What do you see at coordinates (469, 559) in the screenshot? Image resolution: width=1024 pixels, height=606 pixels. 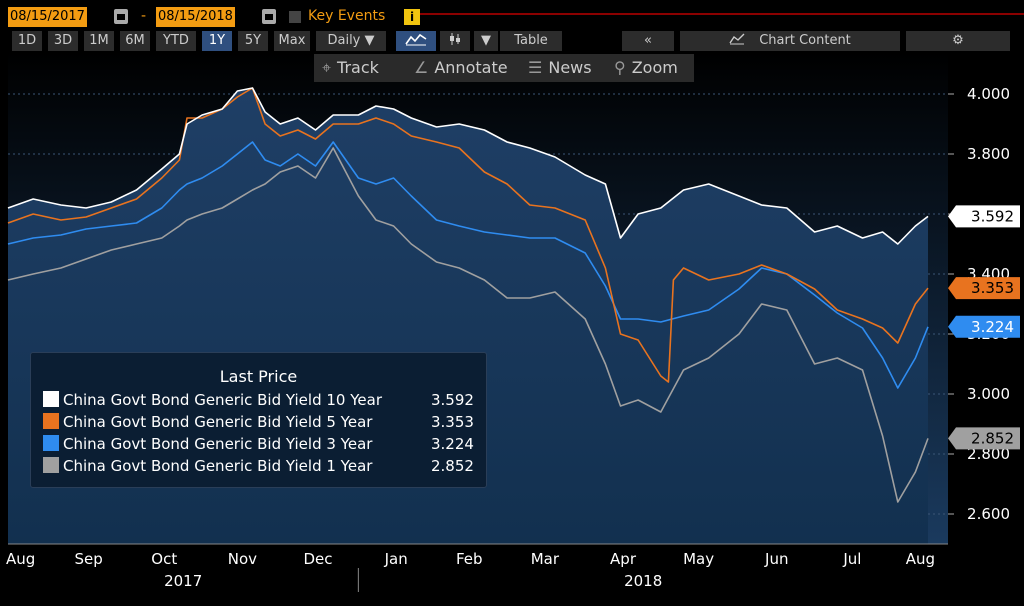 I see `x-tick-label: Feb` at bounding box center [469, 559].